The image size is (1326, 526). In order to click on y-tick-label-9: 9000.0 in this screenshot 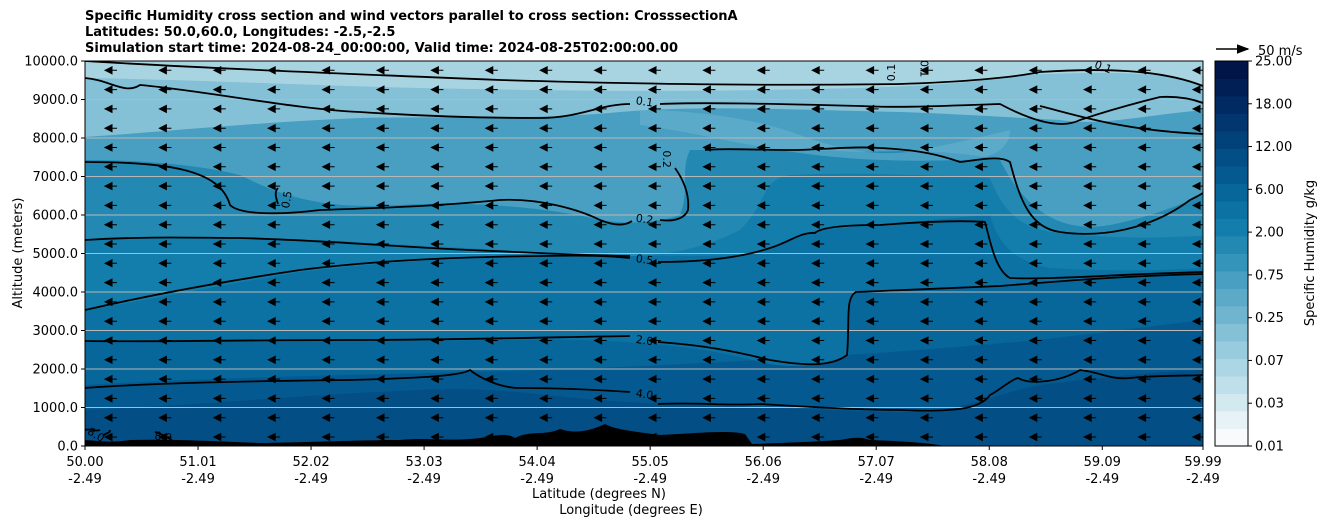, I will do `click(56, 100)`.